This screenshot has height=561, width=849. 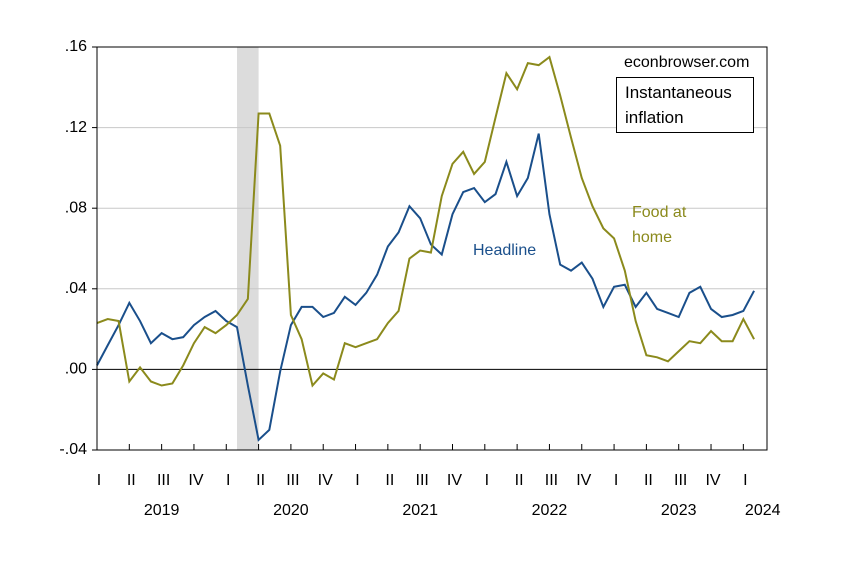 What do you see at coordinates (76, 207) in the screenshot?
I see `y-tick-label: .08` at bounding box center [76, 207].